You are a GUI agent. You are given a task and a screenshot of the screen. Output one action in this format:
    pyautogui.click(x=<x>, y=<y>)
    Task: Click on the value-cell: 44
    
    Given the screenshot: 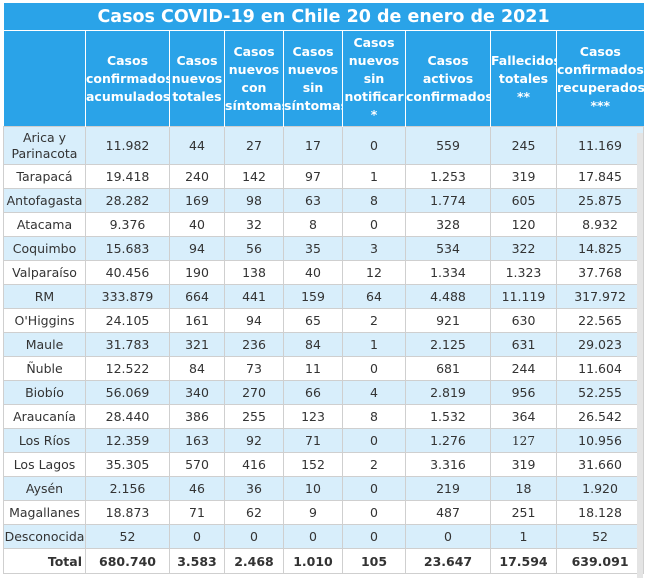 What is the action you would take?
    pyautogui.click(x=197, y=145)
    